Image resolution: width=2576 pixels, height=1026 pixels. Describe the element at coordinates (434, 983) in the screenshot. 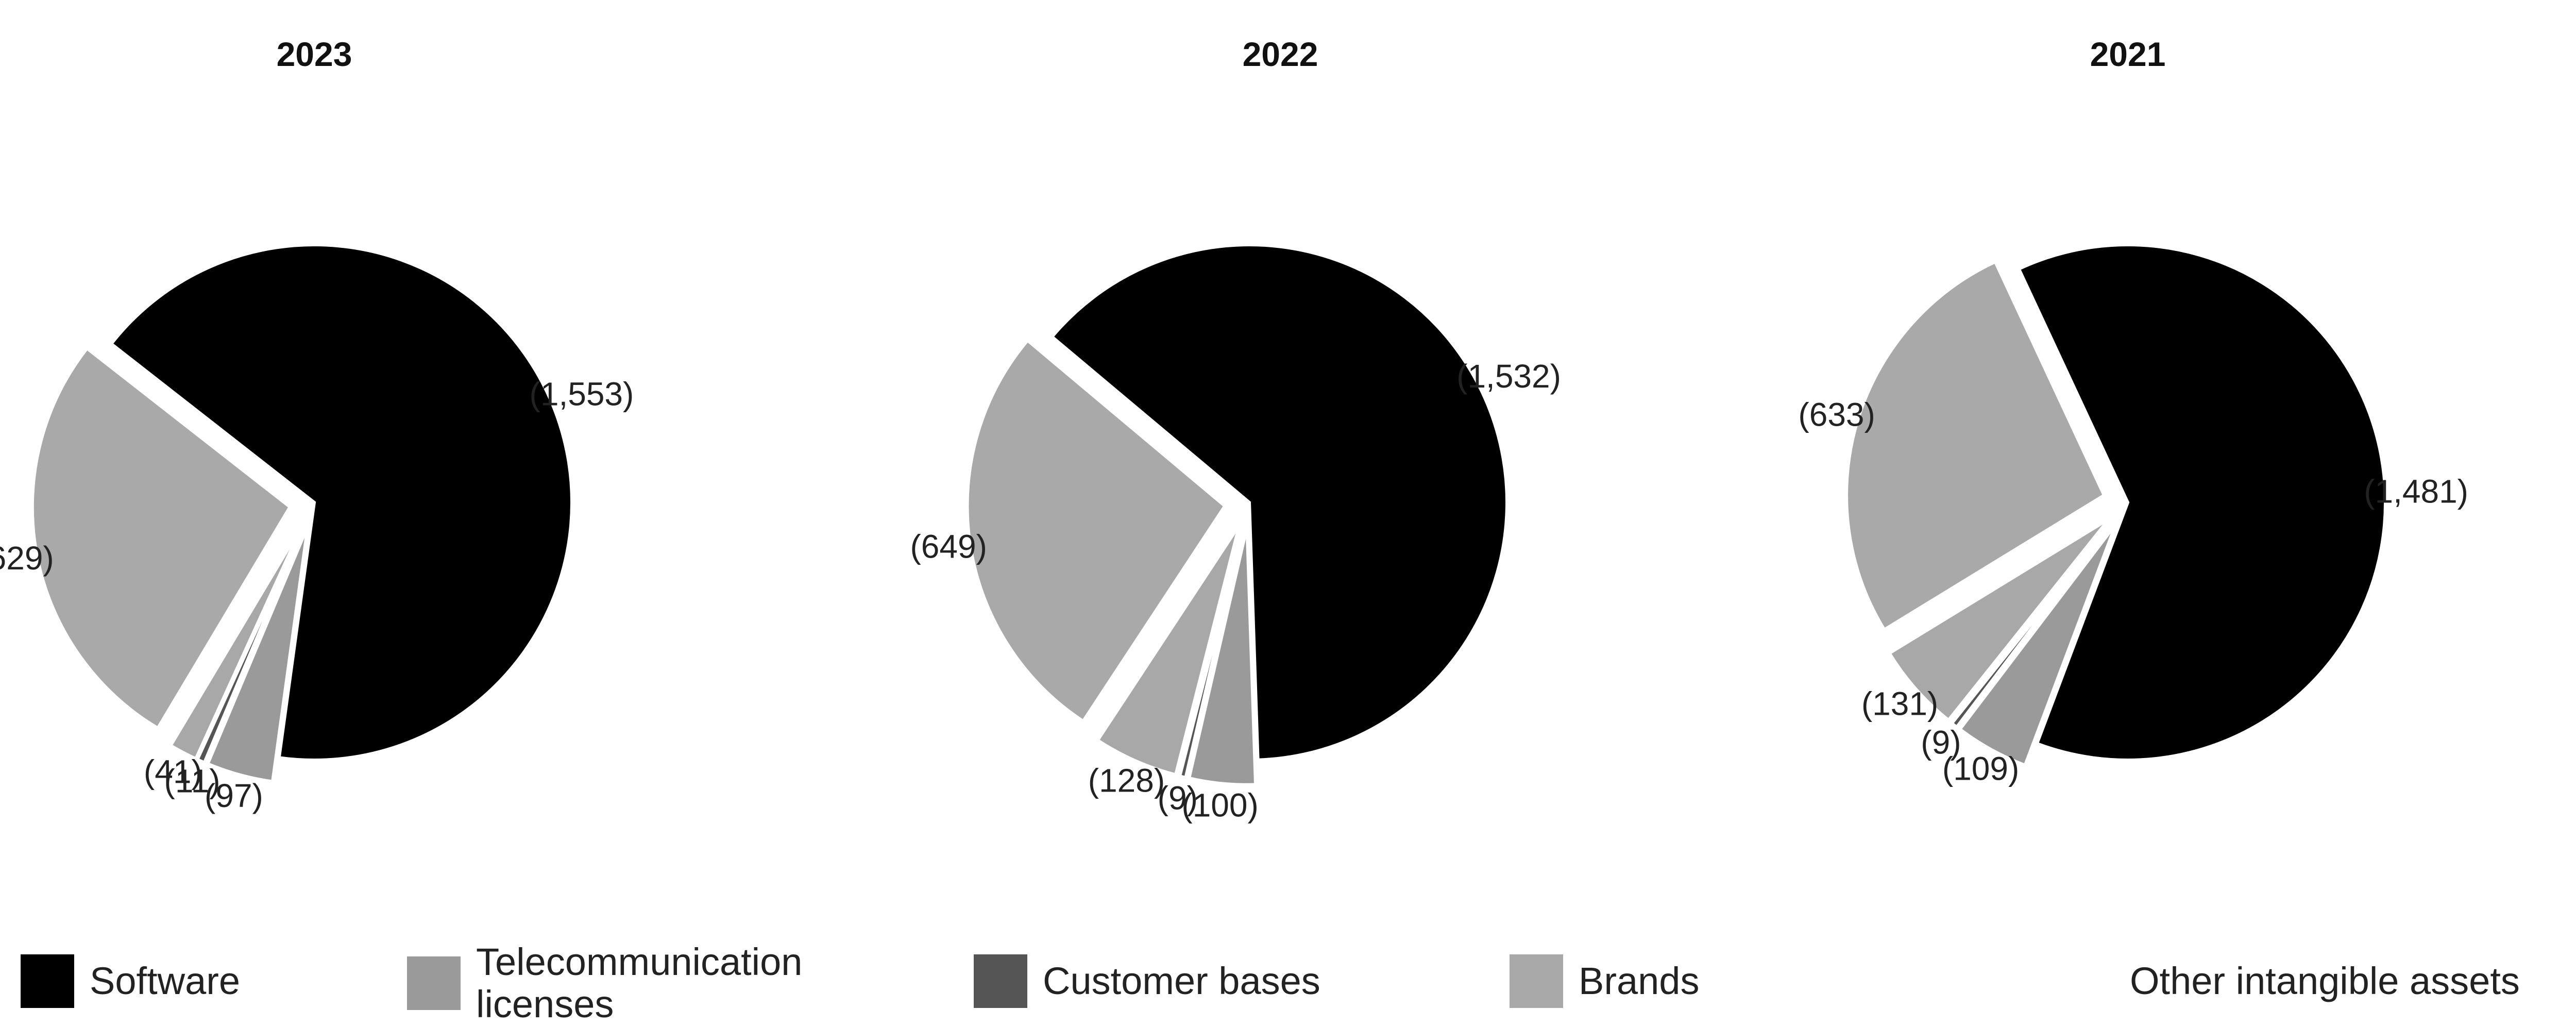

I see `legend-swatch-telecom` at that location.